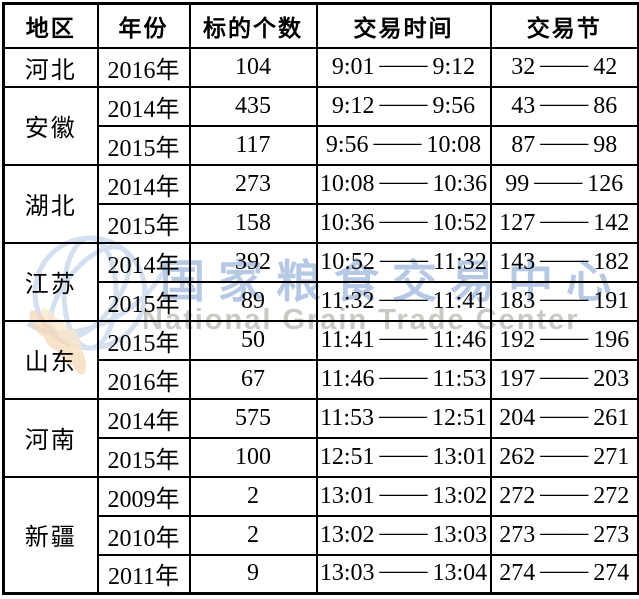 The width and height of the screenshot is (639, 599). Describe the element at coordinates (353, 66) in the screenshot. I see `range-start: 9:01` at that location.